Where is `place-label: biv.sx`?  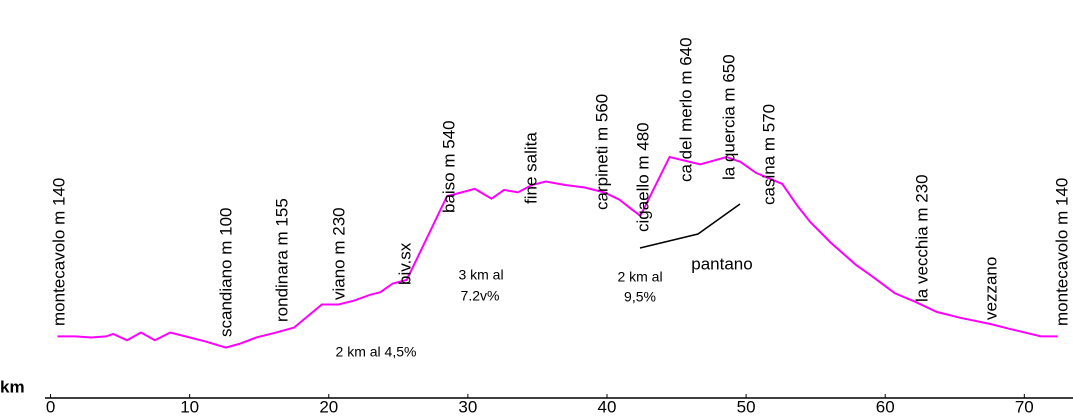 place-label: biv.sx is located at coordinates (404, 263).